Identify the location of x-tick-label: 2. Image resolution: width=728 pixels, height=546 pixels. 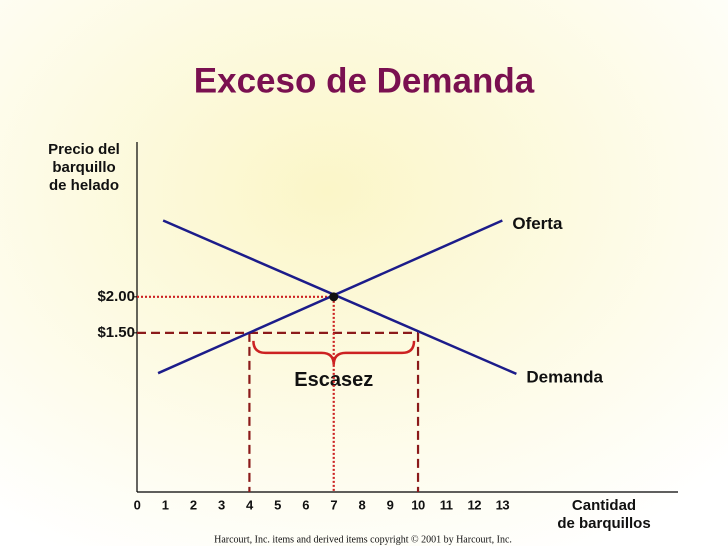
(193, 504).